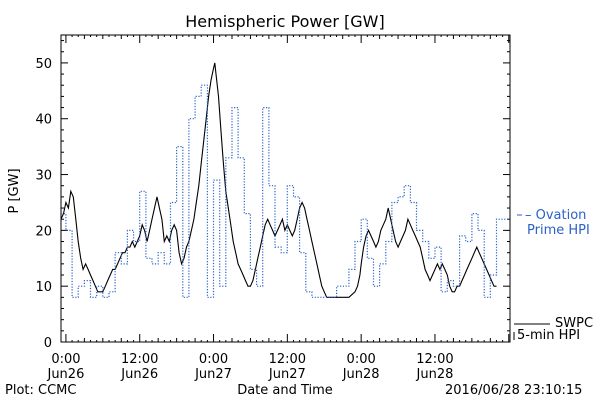  What do you see at coordinates (40, 390) in the screenshot?
I see `plot-credit: Plot: CCMC` at bounding box center [40, 390].